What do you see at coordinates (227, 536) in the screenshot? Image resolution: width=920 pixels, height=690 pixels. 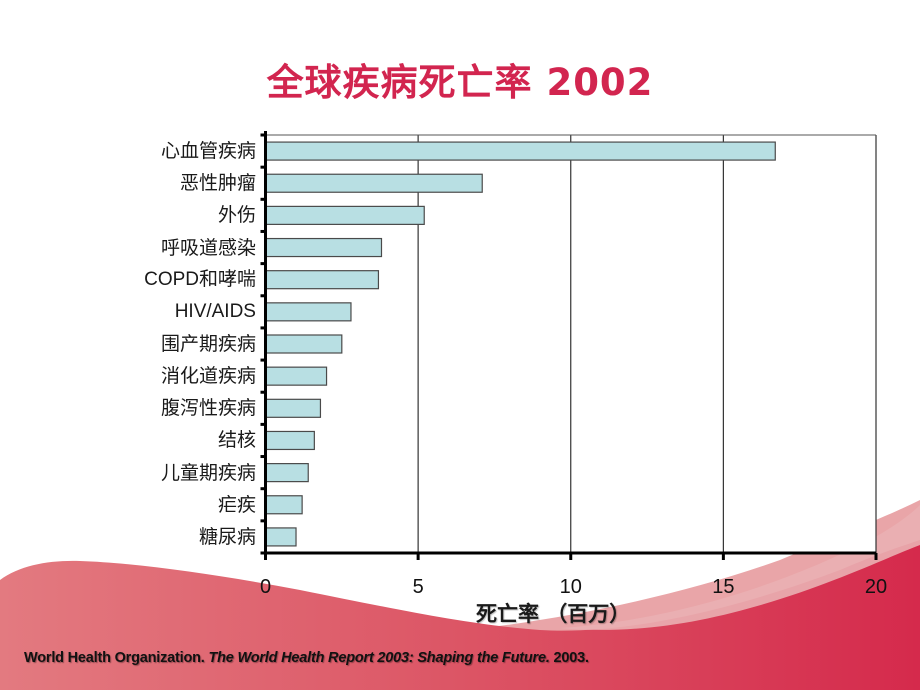 I see `category-label: 糖尿病` at bounding box center [227, 536].